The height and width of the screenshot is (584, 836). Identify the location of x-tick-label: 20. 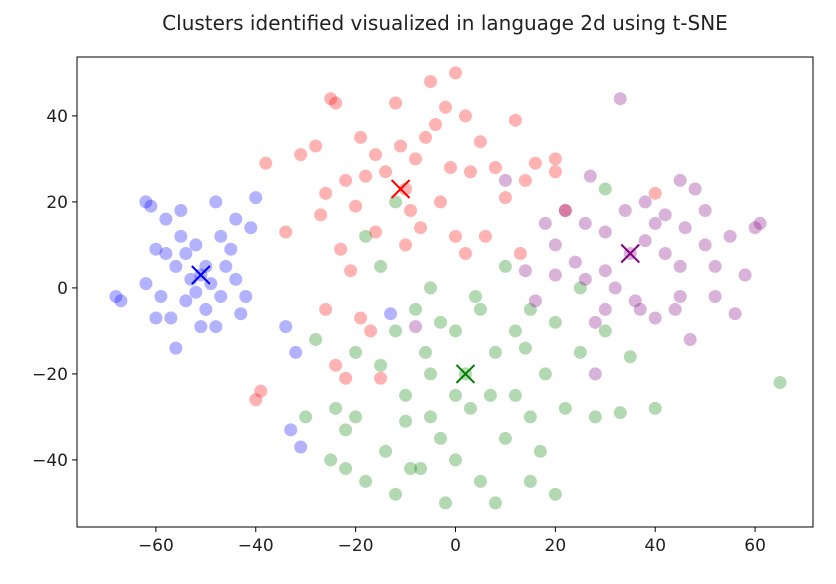
(556, 546).